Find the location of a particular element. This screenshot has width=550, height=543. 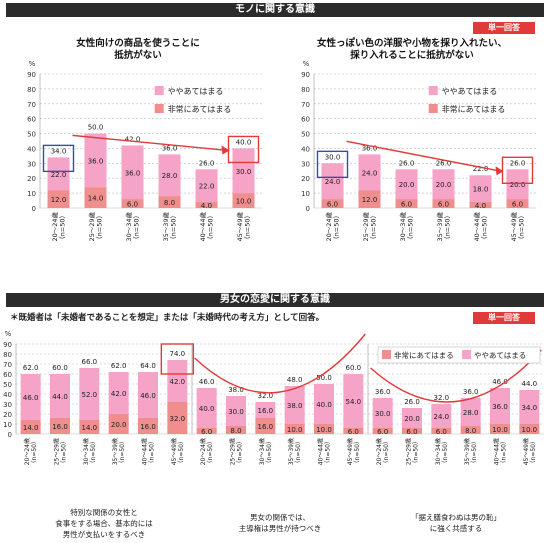

data-label-yaya: 36.0 is located at coordinates (96, 161).